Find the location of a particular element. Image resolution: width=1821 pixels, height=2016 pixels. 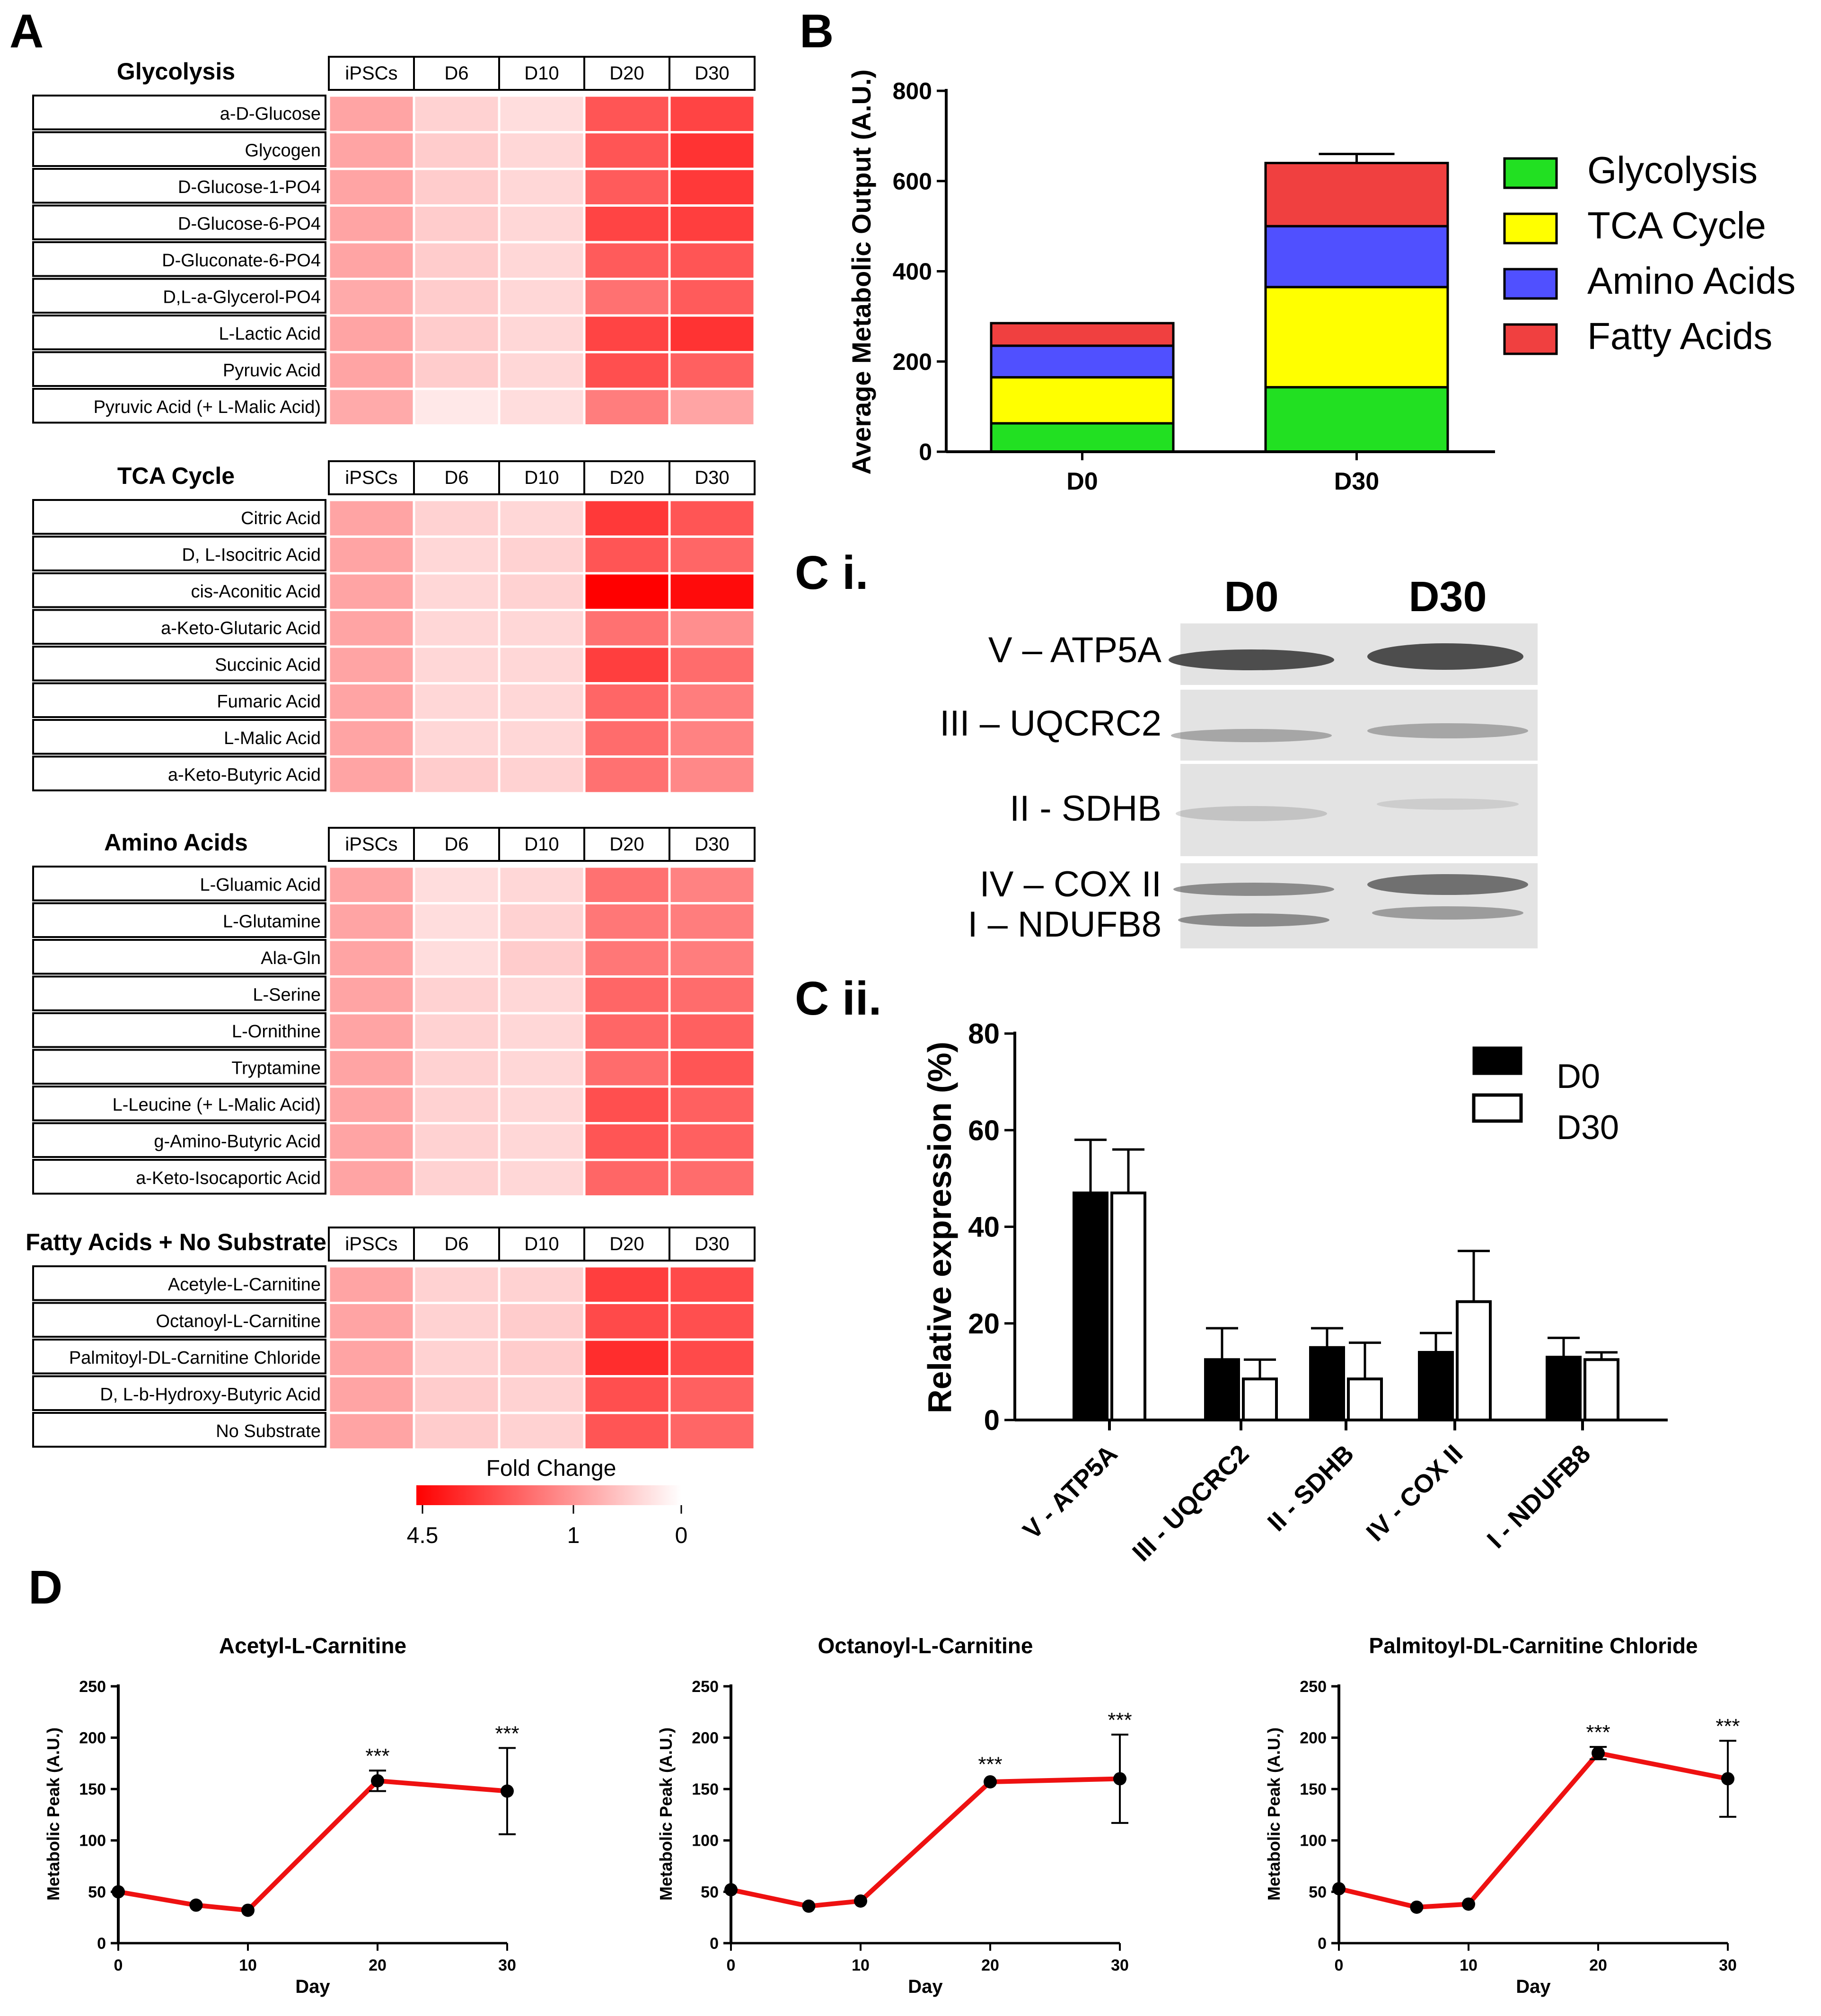

heatmap-legend-tick-label: 0 is located at coordinates (681, 1535).